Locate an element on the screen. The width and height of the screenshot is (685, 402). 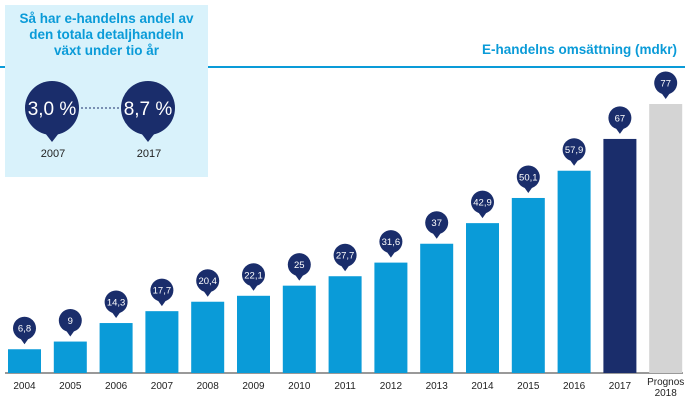
tick-label: 2013 is located at coordinates (437, 386).